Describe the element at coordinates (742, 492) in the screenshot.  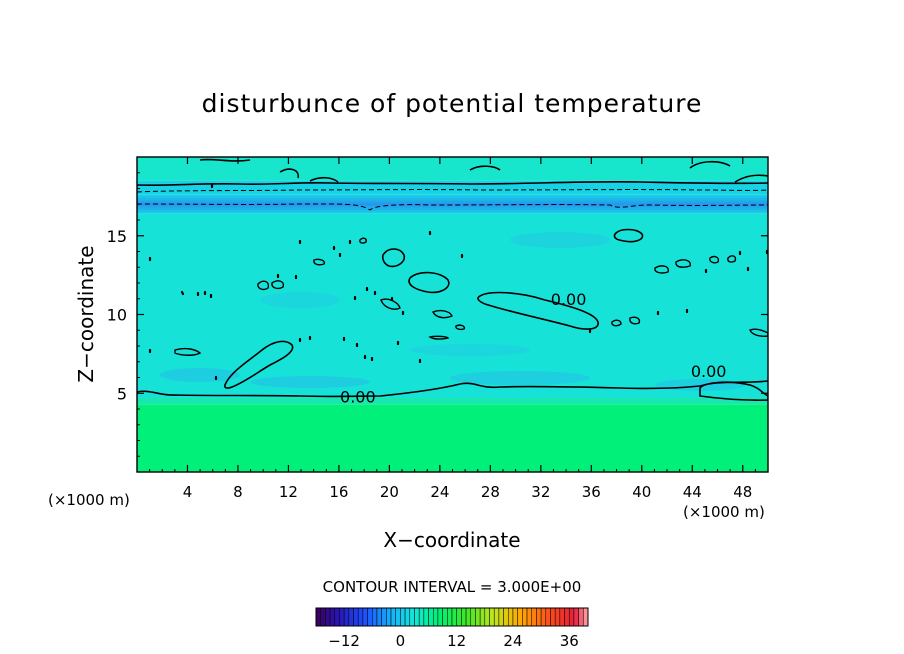
I see `x-tick-label: 48` at that location.